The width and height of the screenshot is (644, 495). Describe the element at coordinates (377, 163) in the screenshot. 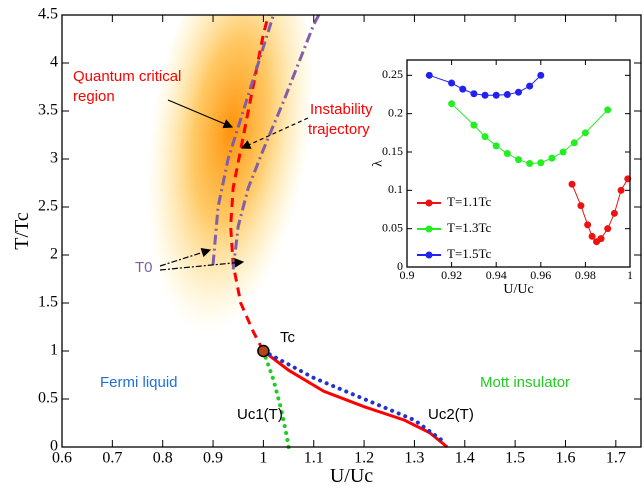

I see `y-axis-label: λ` at that location.